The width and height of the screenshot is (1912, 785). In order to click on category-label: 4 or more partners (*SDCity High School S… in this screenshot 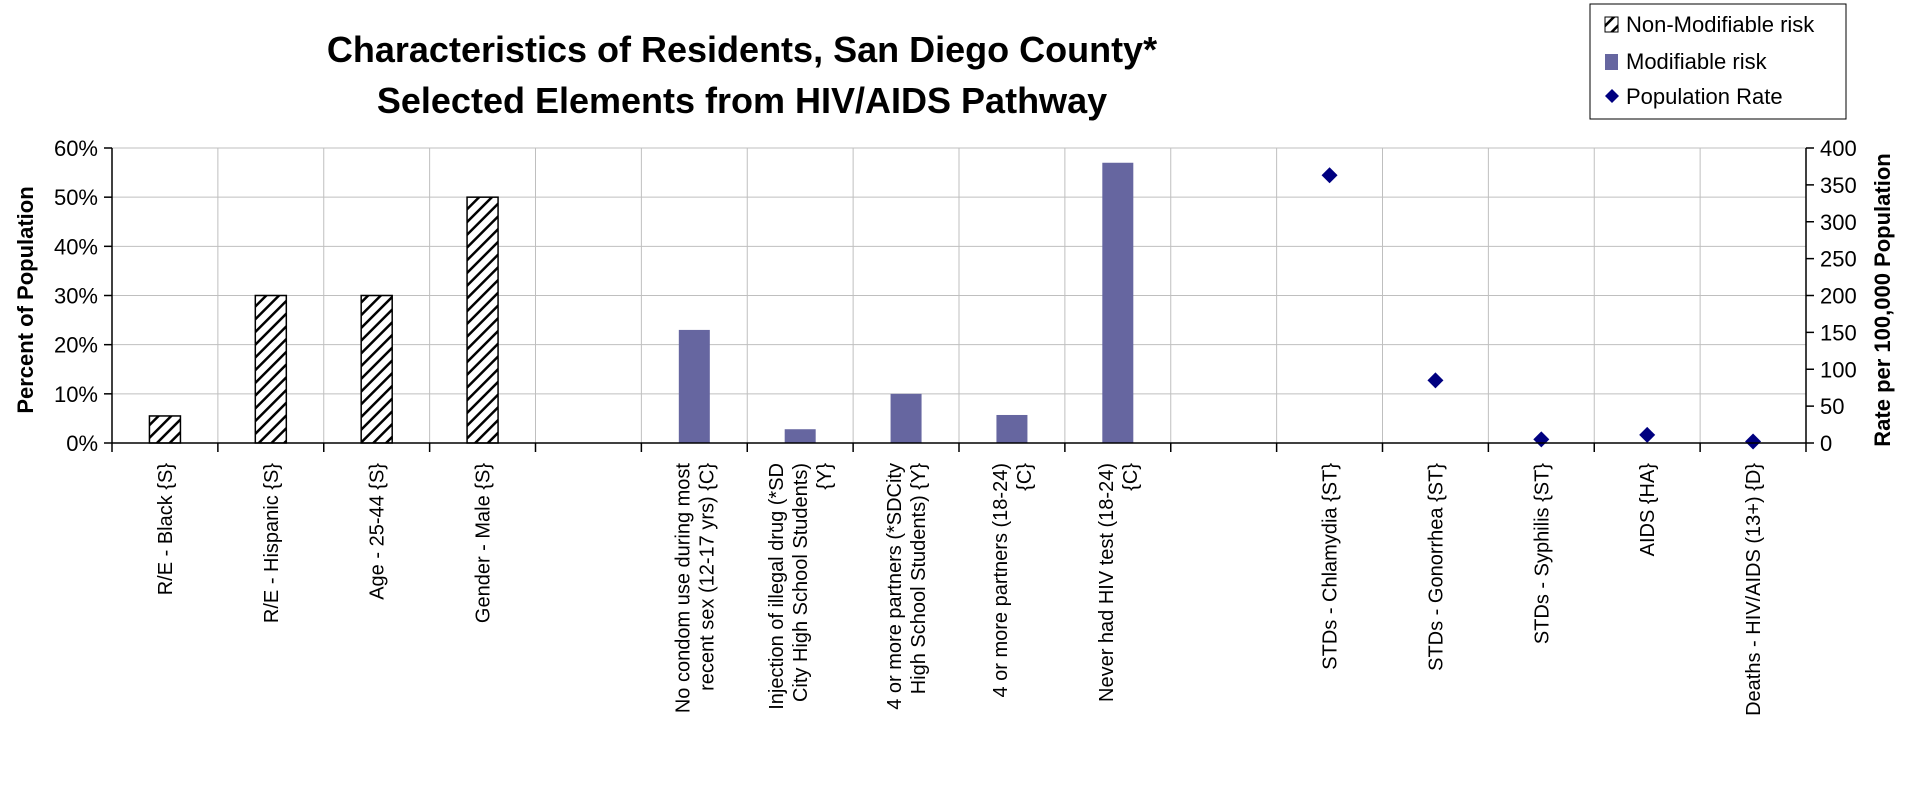, I will do `click(907, 586)`.